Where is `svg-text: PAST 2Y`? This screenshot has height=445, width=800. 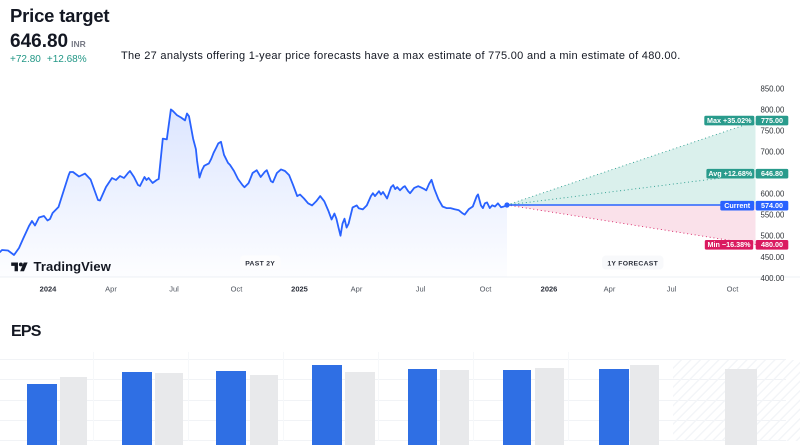
svg-text: PAST 2Y is located at coordinates (260, 263).